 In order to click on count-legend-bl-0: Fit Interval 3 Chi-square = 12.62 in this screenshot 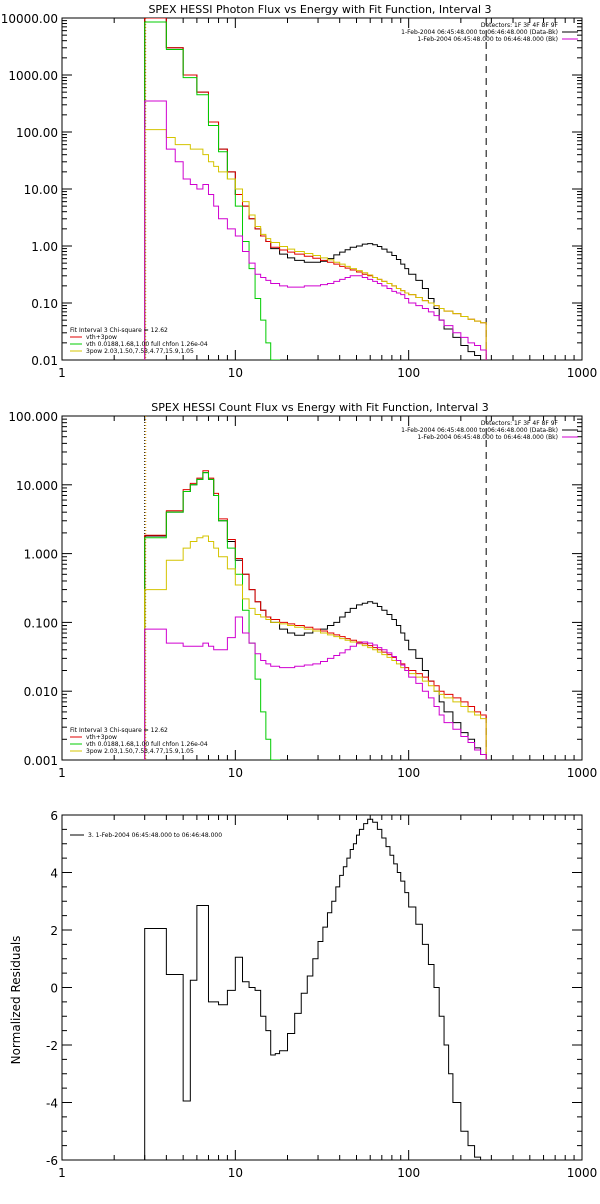, I will do `click(119, 730)`.